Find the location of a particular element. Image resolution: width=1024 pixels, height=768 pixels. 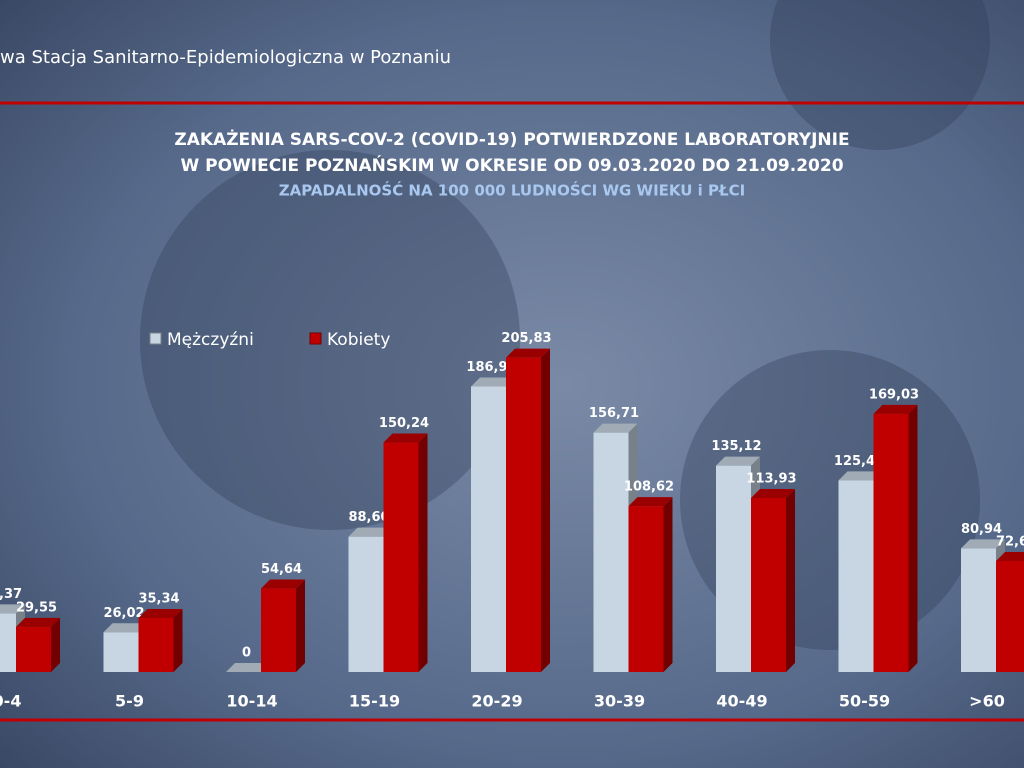

value-label: 186,92 is located at coordinates (491, 367).